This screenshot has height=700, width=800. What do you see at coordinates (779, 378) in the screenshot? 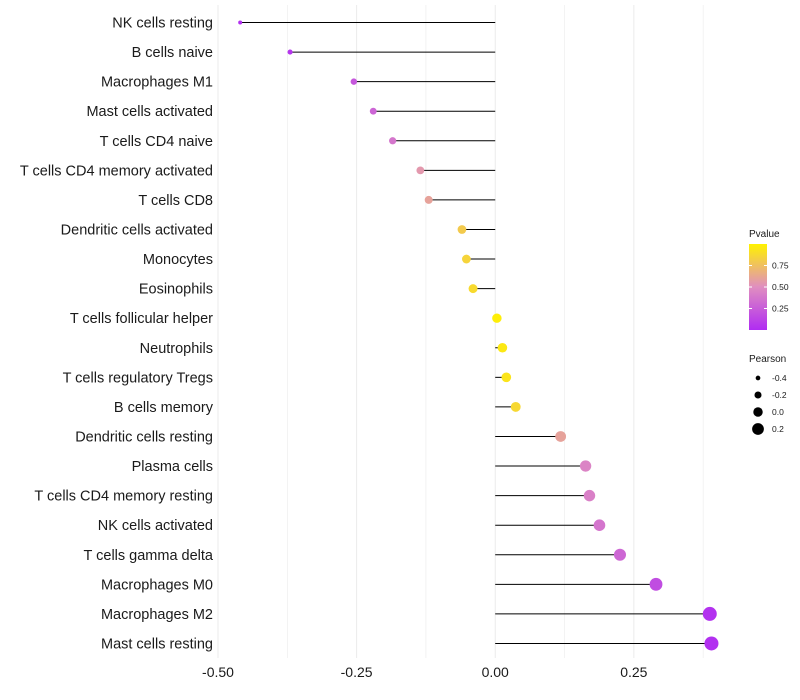
I see `legend-pearson-label: -0.4` at bounding box center [779, 378].